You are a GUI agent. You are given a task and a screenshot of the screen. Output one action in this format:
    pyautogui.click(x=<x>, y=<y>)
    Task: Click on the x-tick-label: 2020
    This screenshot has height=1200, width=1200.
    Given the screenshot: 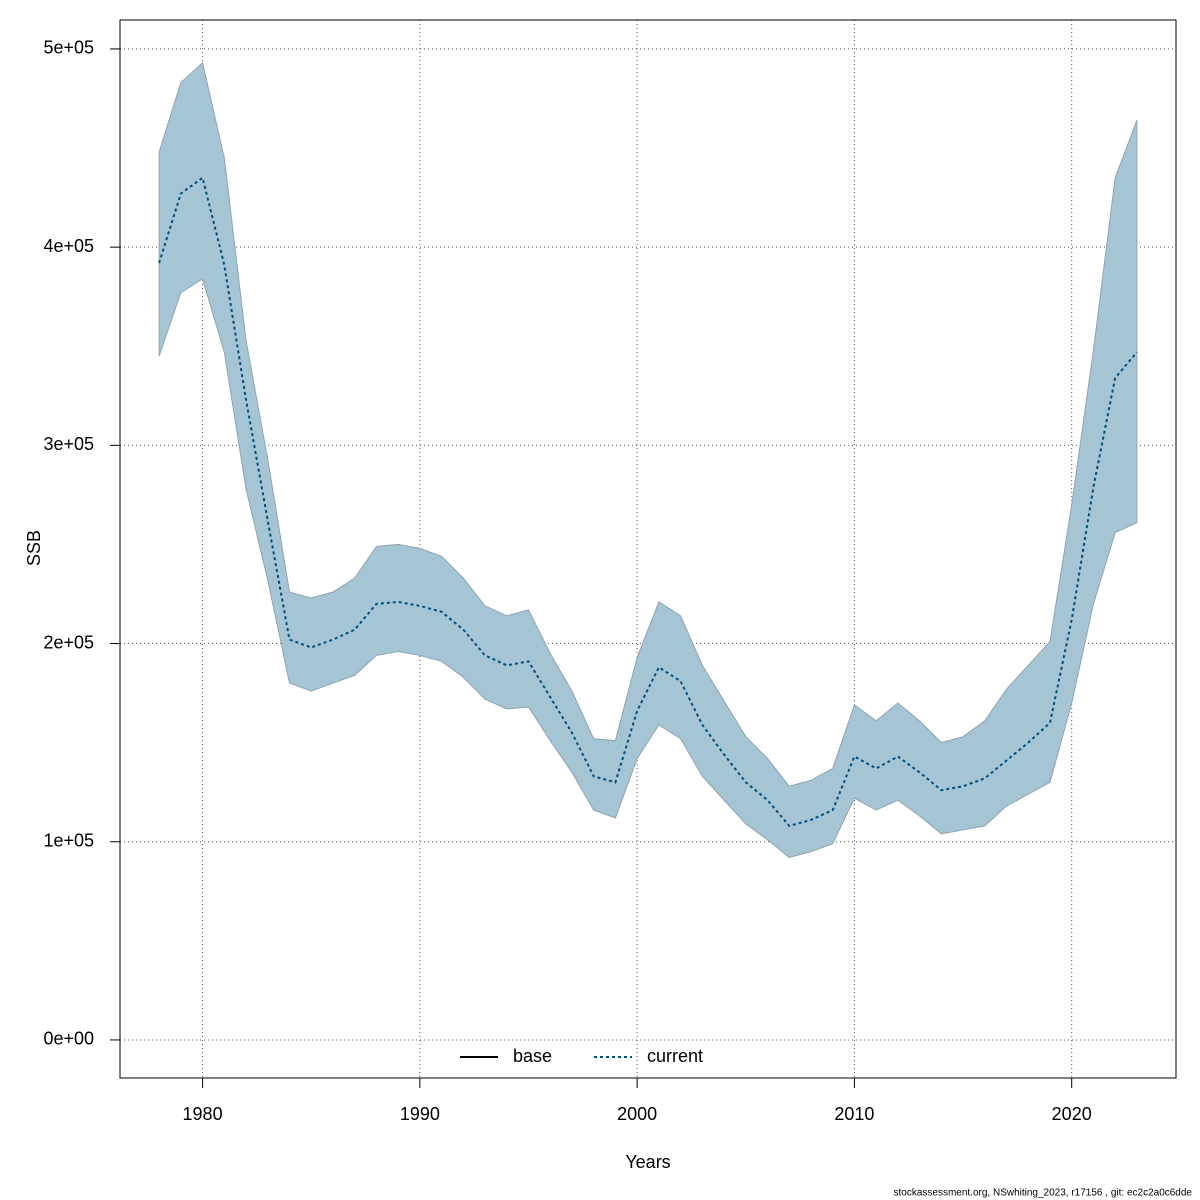 What is the action you would take?
    pyautogui.click(x=1072, y=1114)
    